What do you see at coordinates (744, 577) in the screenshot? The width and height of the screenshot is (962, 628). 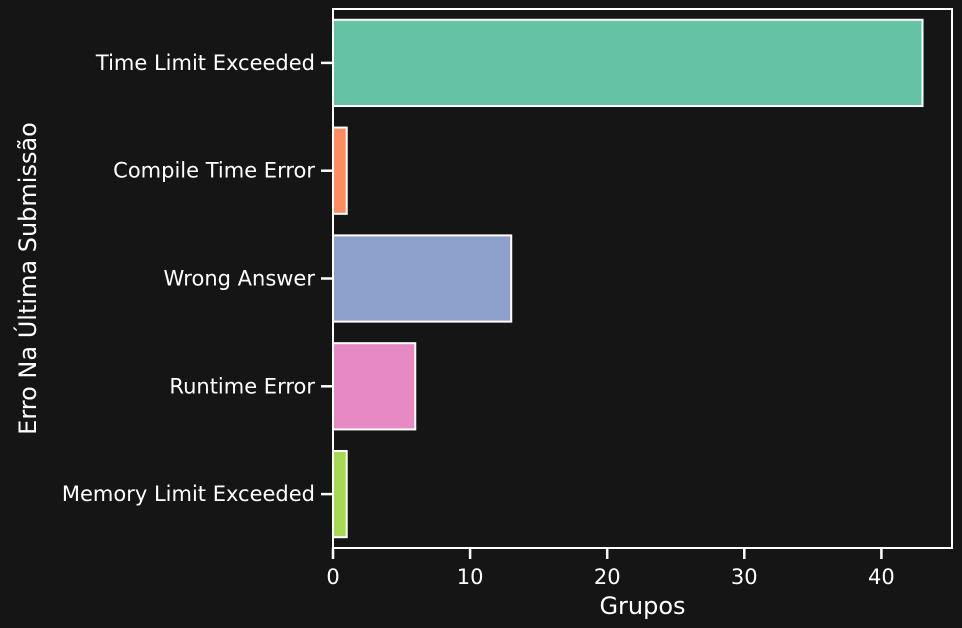 I see `x-tick-label: 30` at bounding box center [744, 577].